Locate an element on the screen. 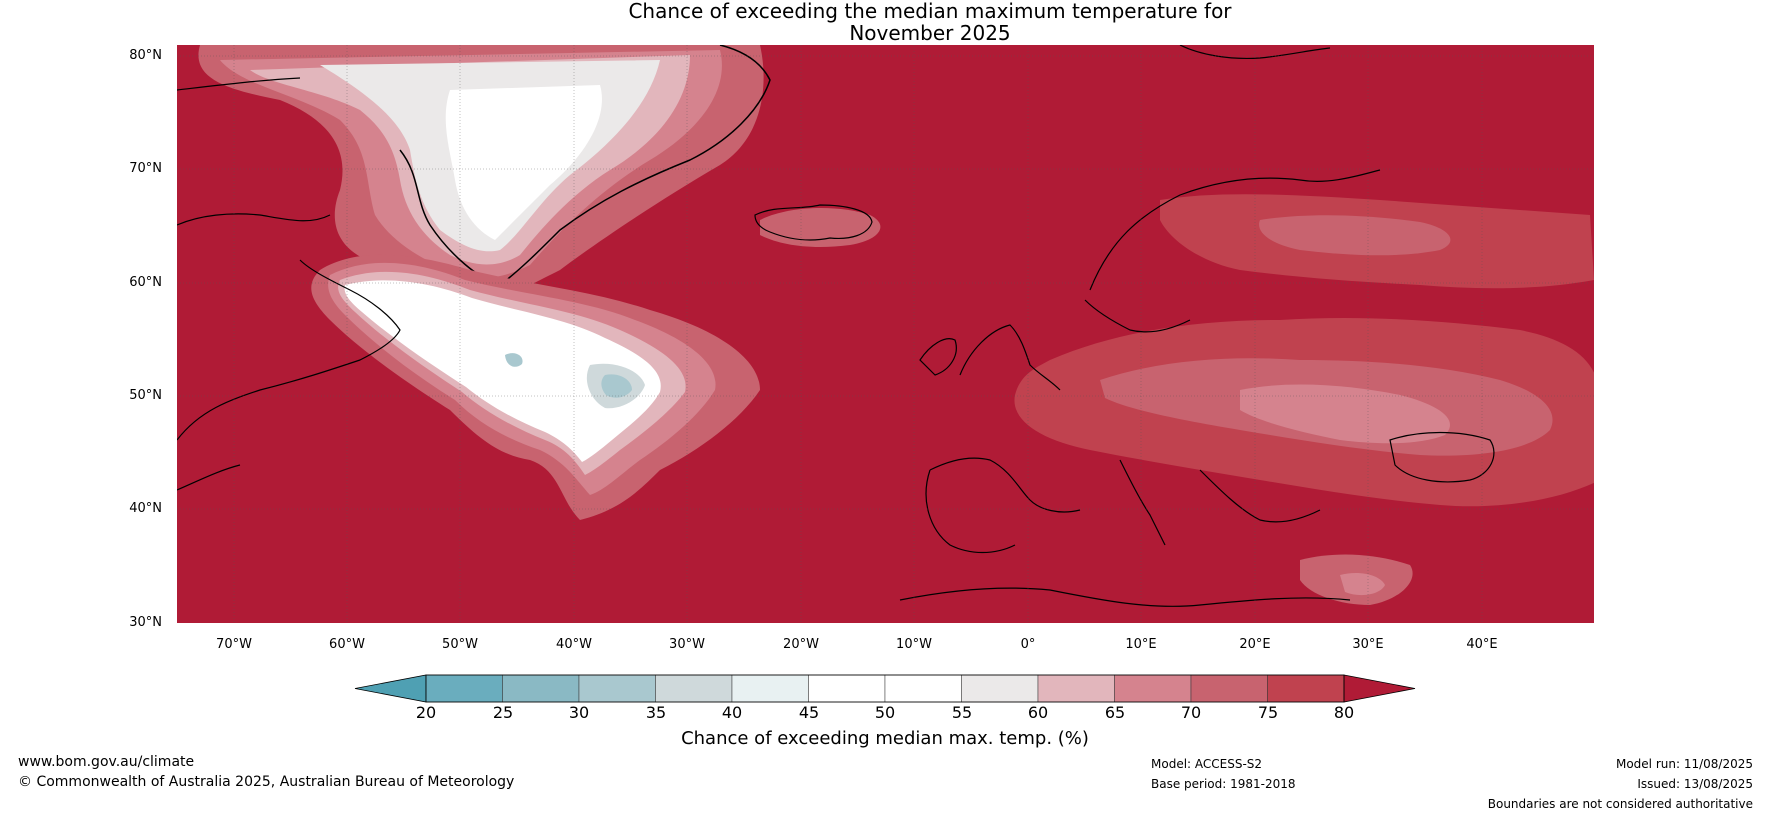 This screenshot has height=816, width=1770. lon-label-40w: 40°W is located at coordinates (574, 644).